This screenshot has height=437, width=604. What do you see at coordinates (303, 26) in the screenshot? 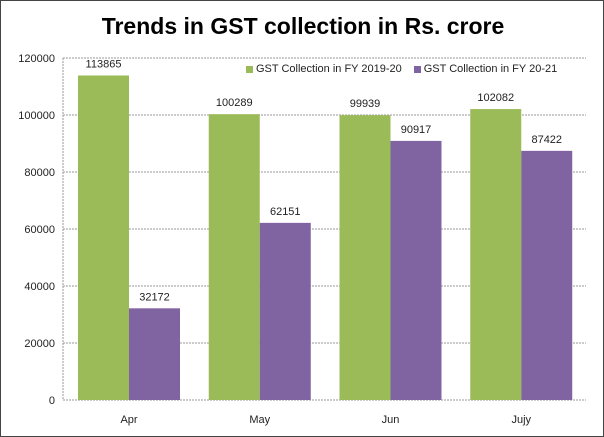
I see `chart-title: Trends in GST collection in Rs. crore` at bounding box center [303, 26].